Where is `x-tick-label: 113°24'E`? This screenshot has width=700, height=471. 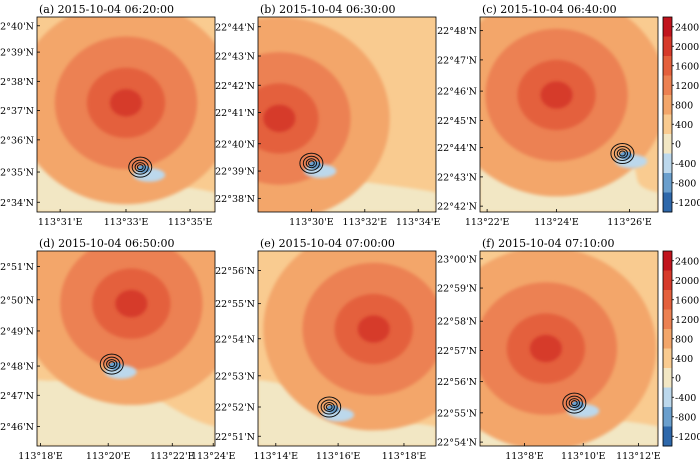
x-tick-label: 113°24'E is located at coordinates (213, 456).